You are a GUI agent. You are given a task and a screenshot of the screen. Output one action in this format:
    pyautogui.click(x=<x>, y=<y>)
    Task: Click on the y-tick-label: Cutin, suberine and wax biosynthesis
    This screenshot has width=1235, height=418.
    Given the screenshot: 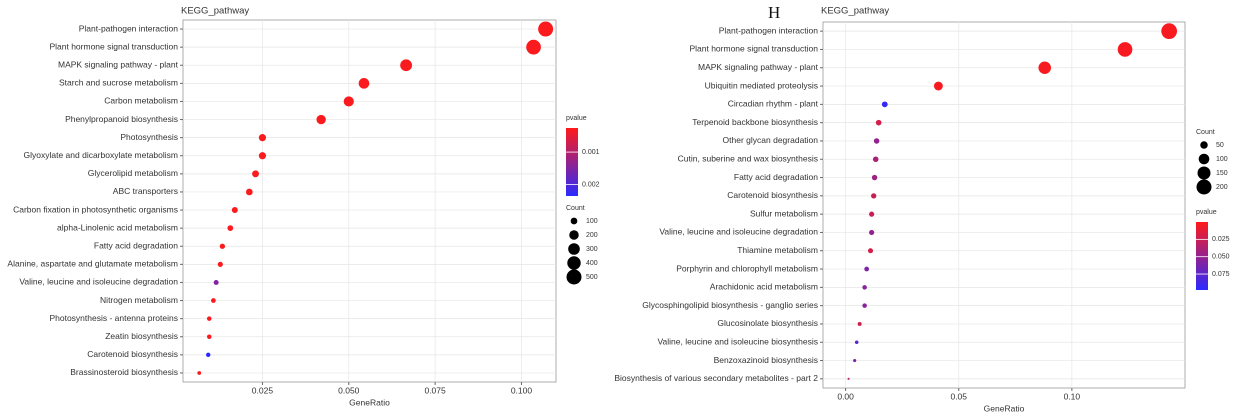 What is the action you would take?
    pyautogui.click(x=748, y=159)
    